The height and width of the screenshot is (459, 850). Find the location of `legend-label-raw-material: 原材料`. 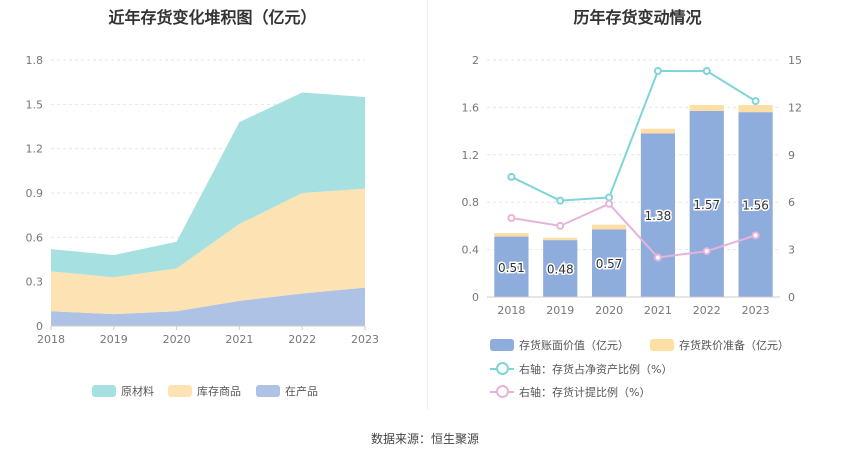

legend-label-raw-material: 原材料 is located at coordinates (137, 391).